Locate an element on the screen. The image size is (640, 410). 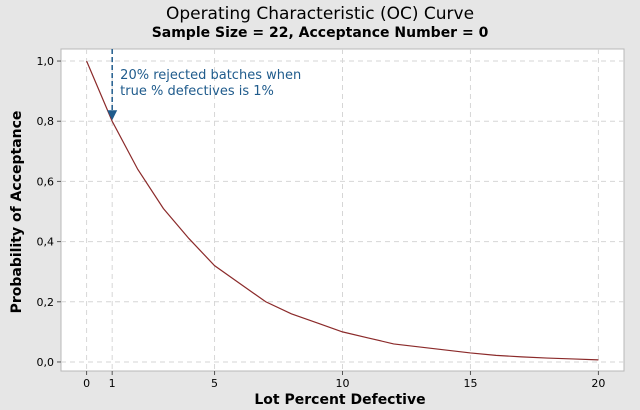
x-tick-label: 0 is located at coordinates (86, 383).